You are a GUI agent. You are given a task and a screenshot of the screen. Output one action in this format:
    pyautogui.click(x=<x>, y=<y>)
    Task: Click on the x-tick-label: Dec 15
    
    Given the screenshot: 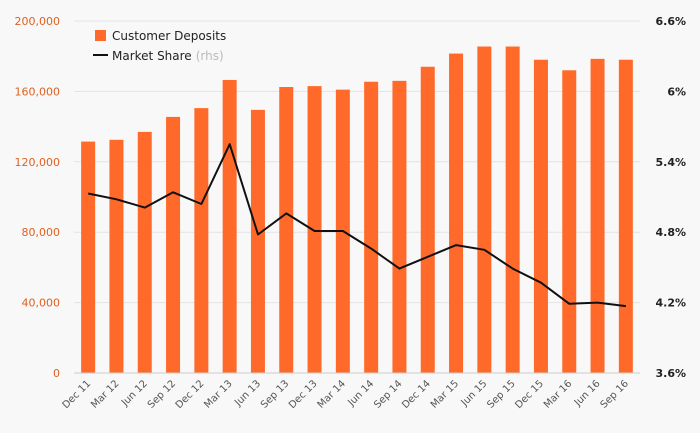 What is the action you would take?
    pyautogui.click(x=529, y=394)
    